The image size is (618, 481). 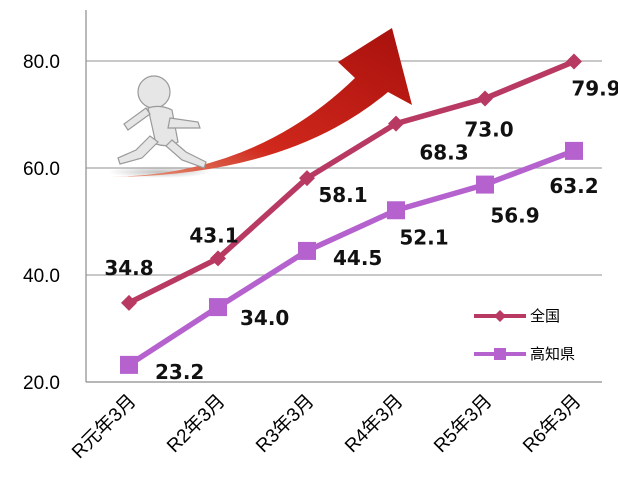 I want to click on y-tick-label: 80.0, so click(x=41, y=62).